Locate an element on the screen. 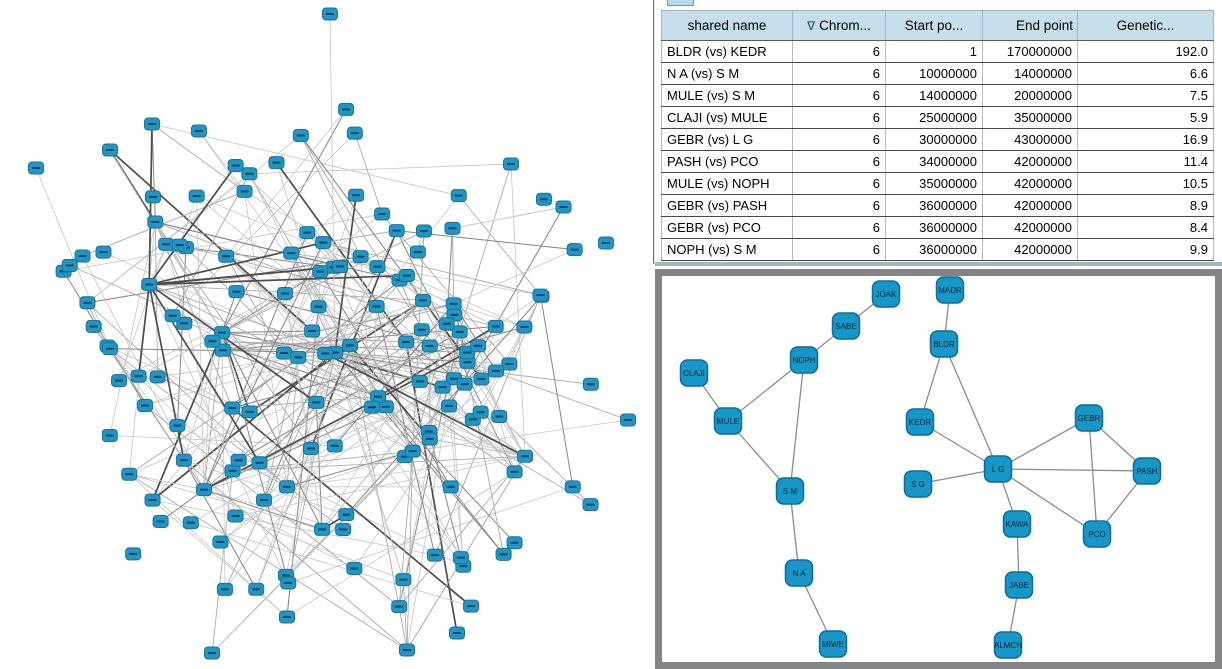  table-cell: 11.4 is located at coordinates (1145, 161).